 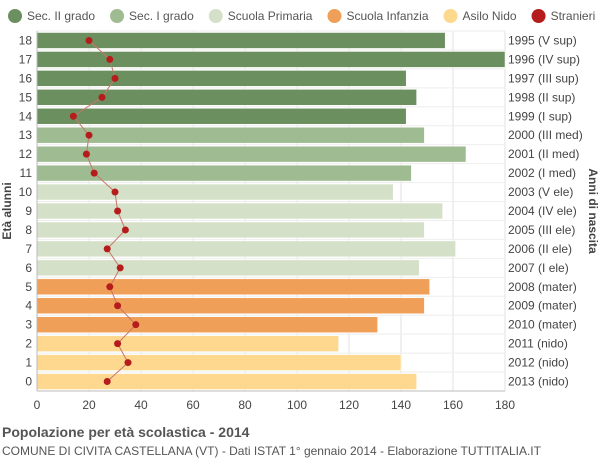 I want to click on legend-label-0: Sec. II grado, so click(x=61, y=16).